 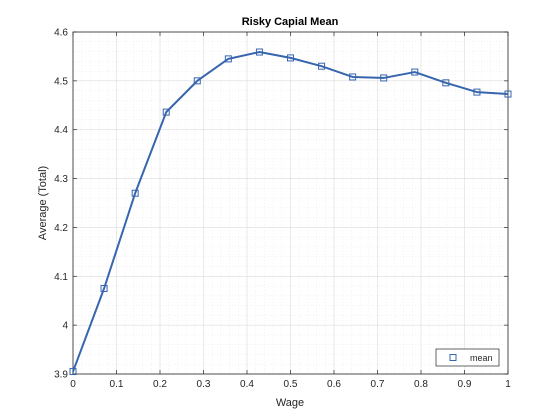 What do you see at coordinates (378, 384) in the screenshot?
I see `x-tick-label: 0.7` at bounding box center [378, 384].